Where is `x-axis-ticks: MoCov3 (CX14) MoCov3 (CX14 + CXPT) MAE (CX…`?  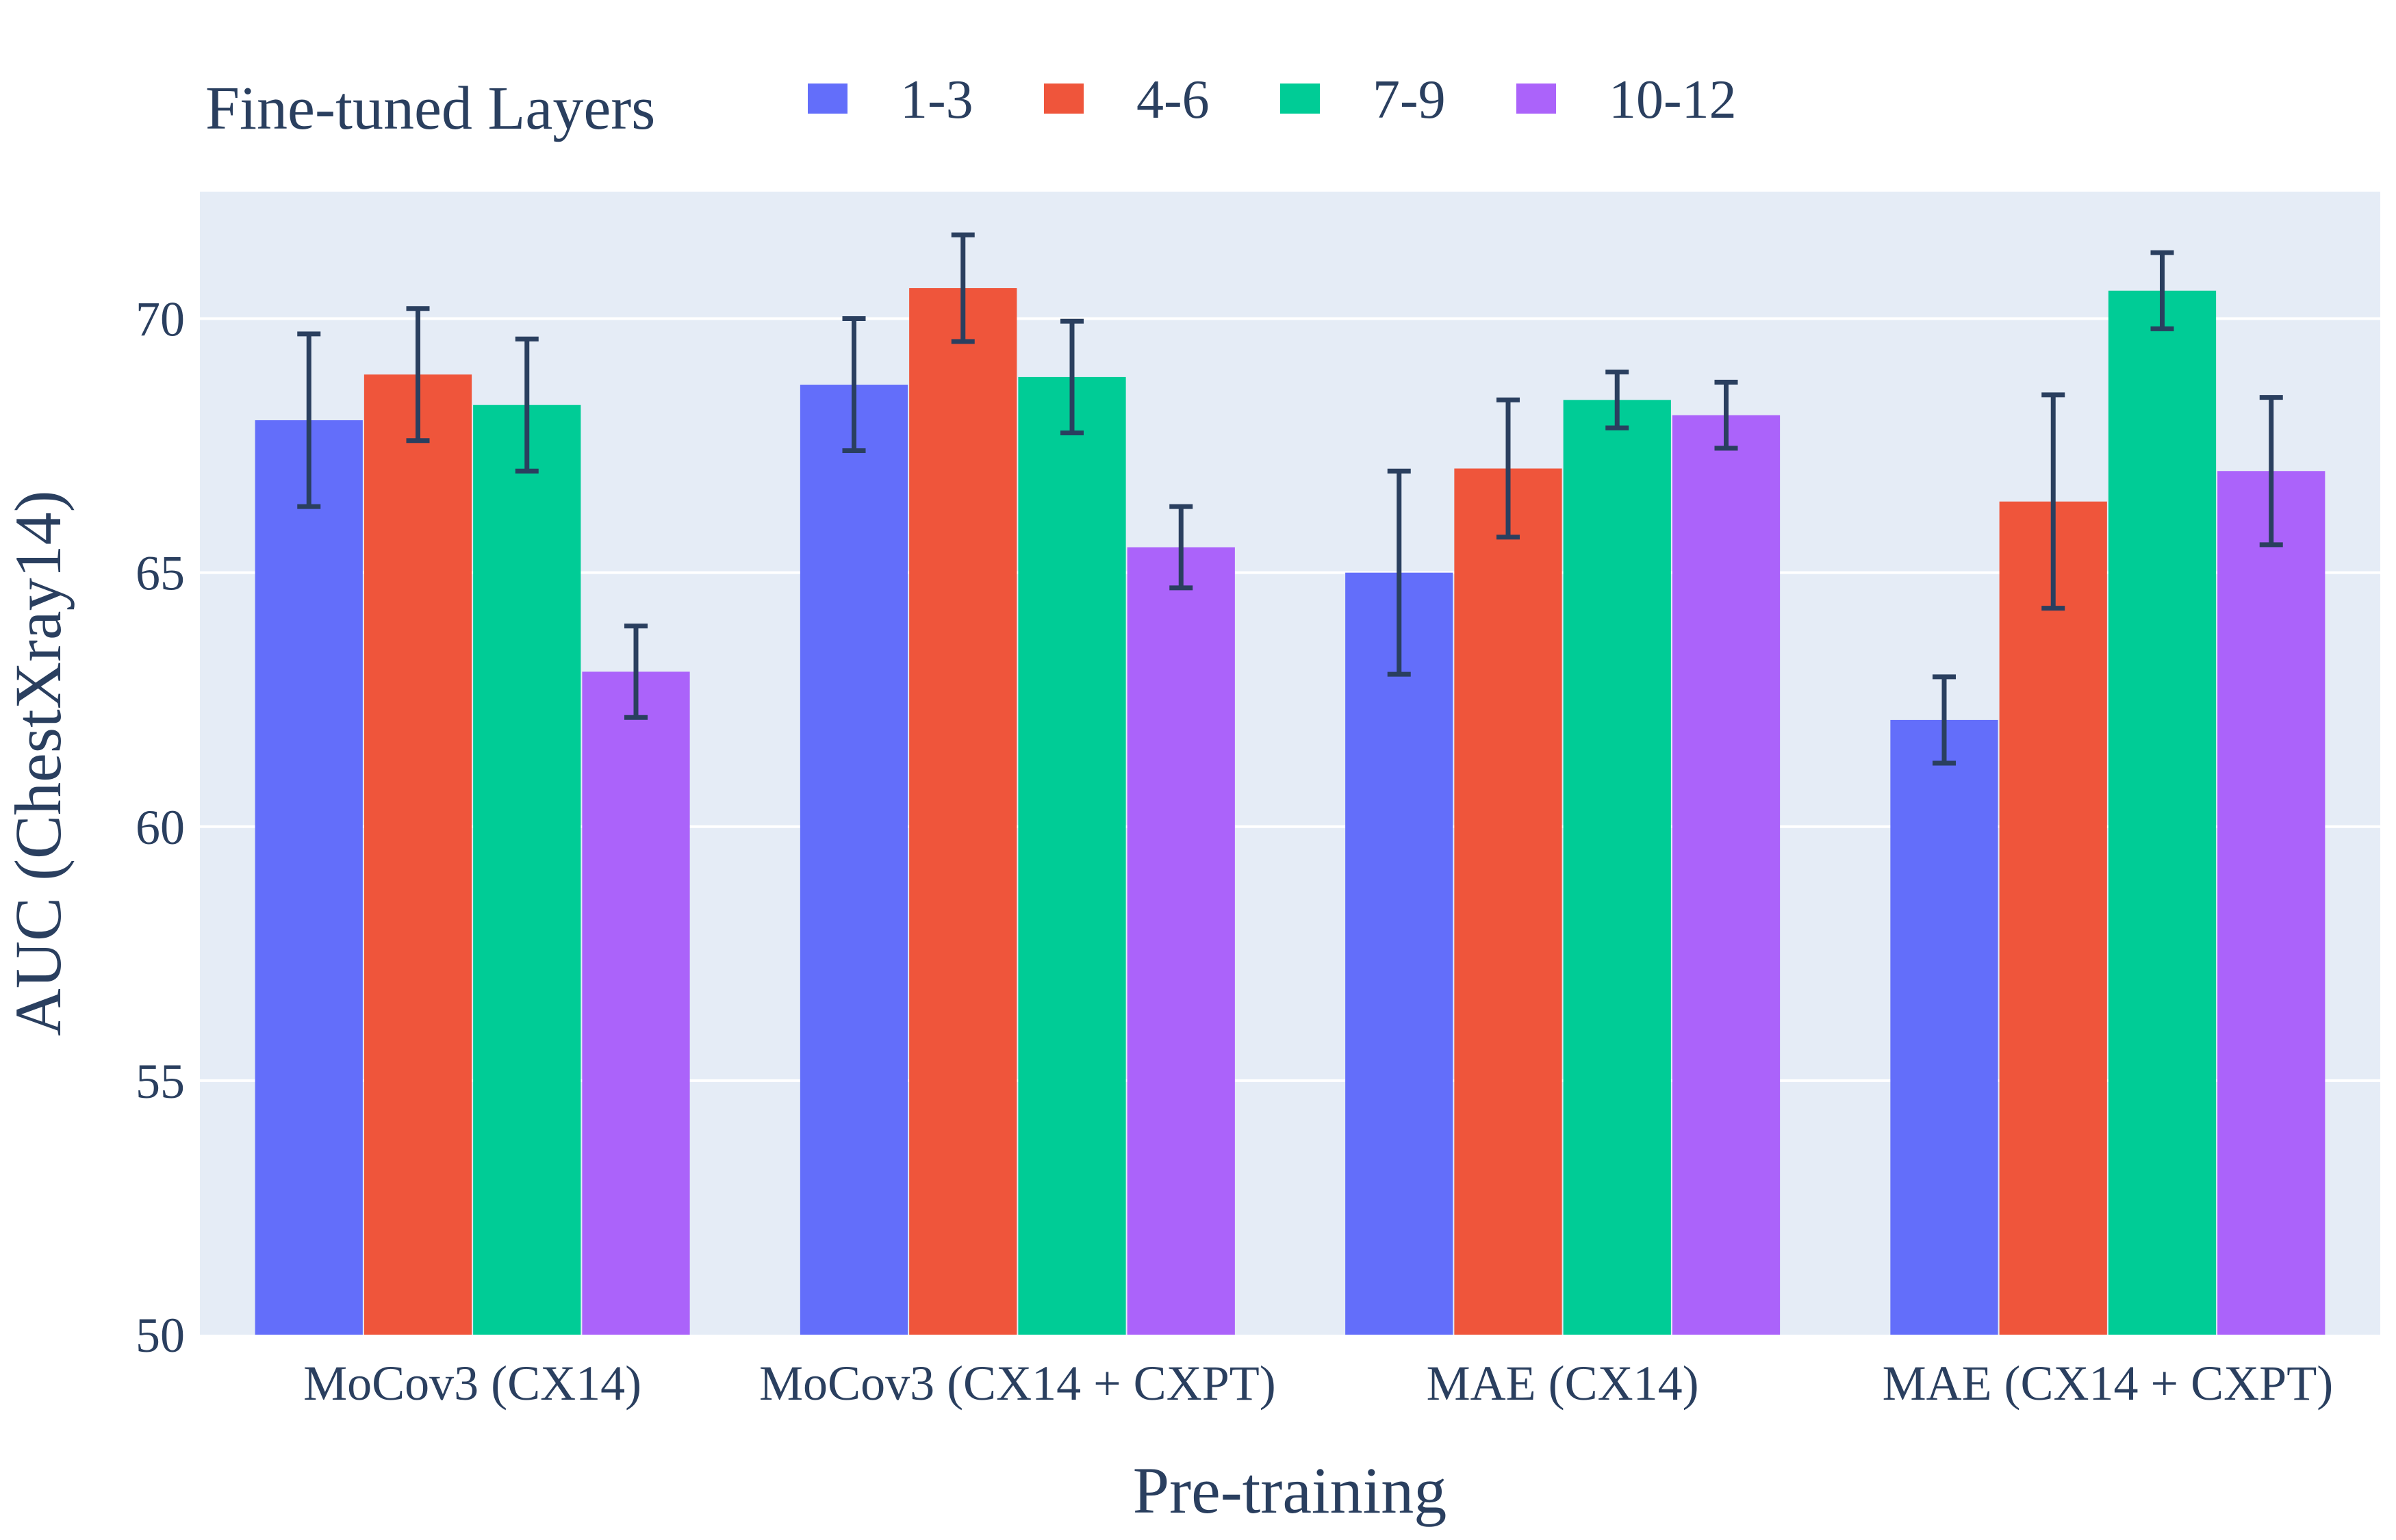 x-axis-ticks: MoCov3 (CX14) MoCov3 (CX14 + CXPT) MAE (CX… is located at coordinates (1318, 1383).